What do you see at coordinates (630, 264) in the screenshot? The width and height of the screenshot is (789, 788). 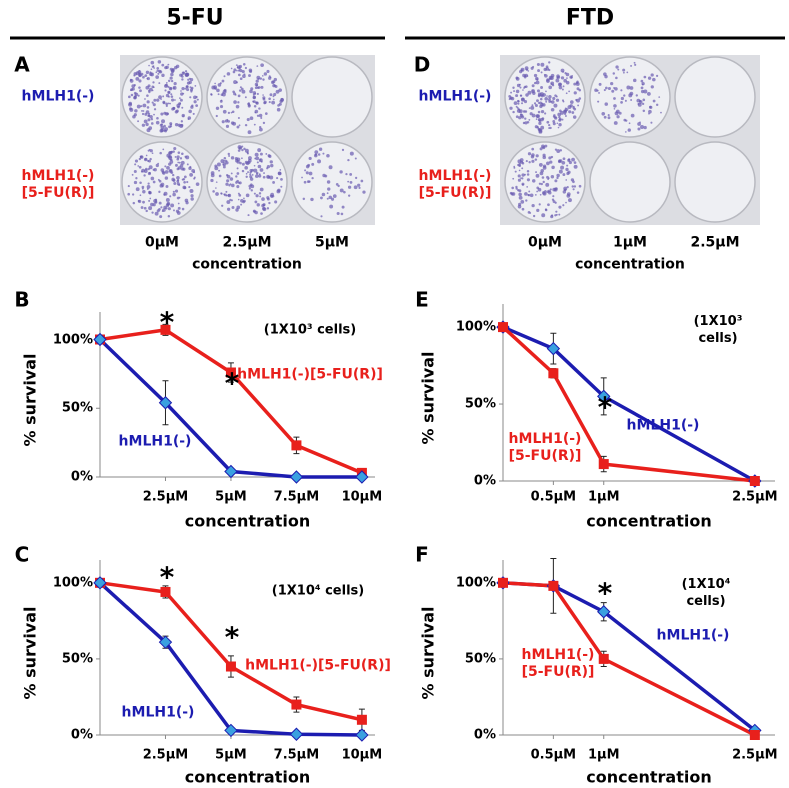 I see `x-axis-title: concentration` at bounding box center [630, 264].